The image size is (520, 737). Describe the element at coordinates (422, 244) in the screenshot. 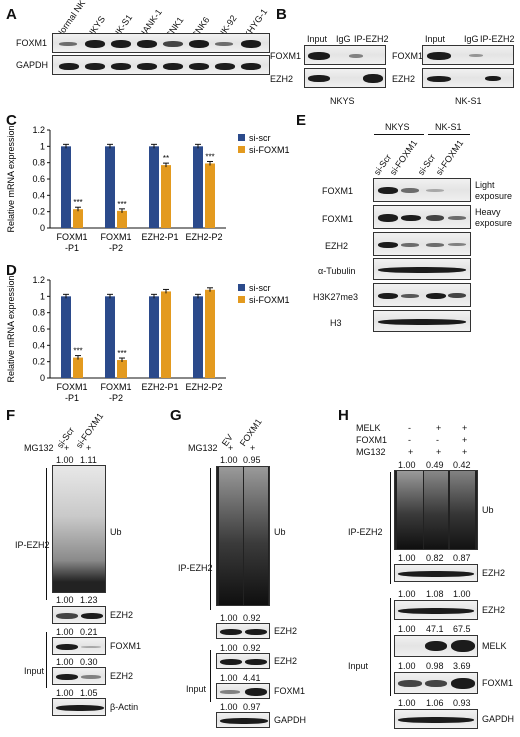

I see `blot-e-ezh2` at that location.